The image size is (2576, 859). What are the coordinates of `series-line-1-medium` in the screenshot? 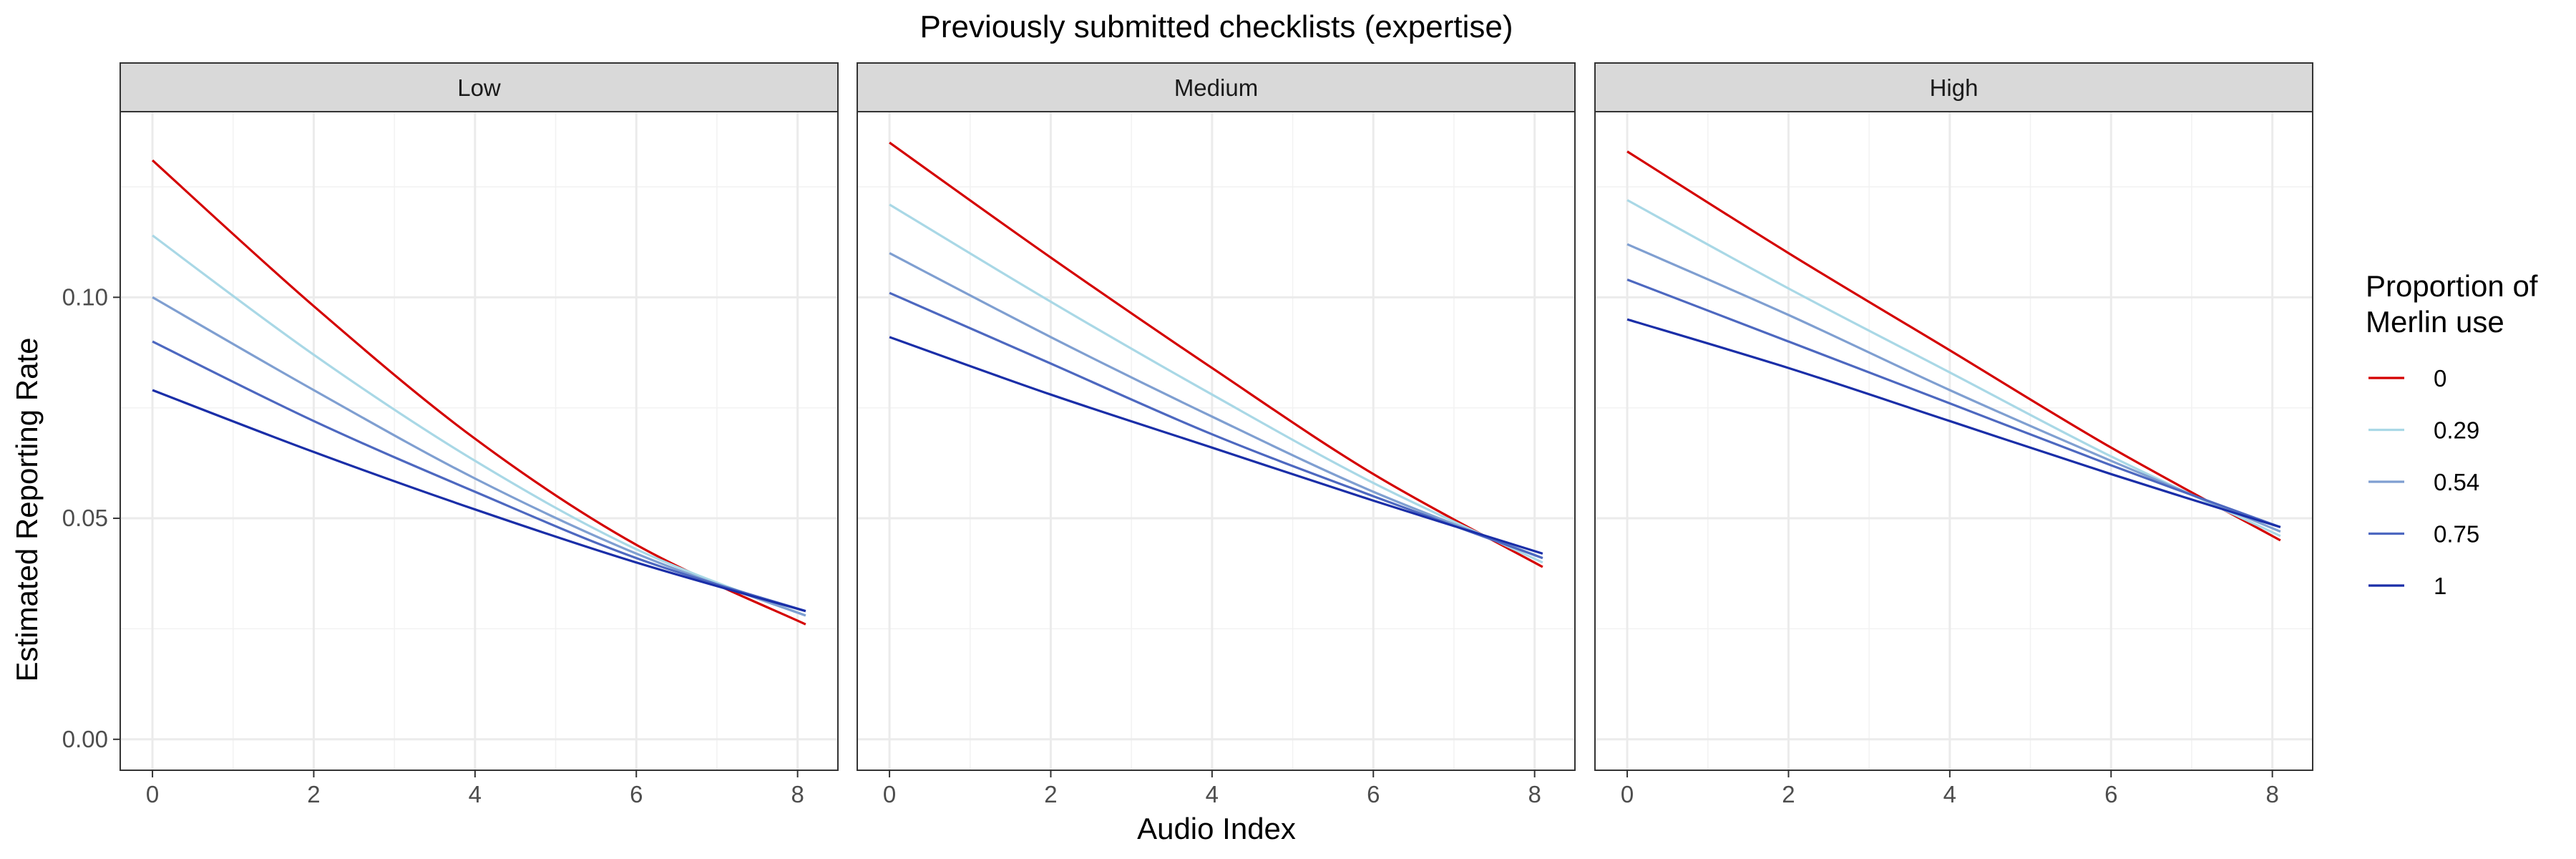 It's located at (1216, 445).